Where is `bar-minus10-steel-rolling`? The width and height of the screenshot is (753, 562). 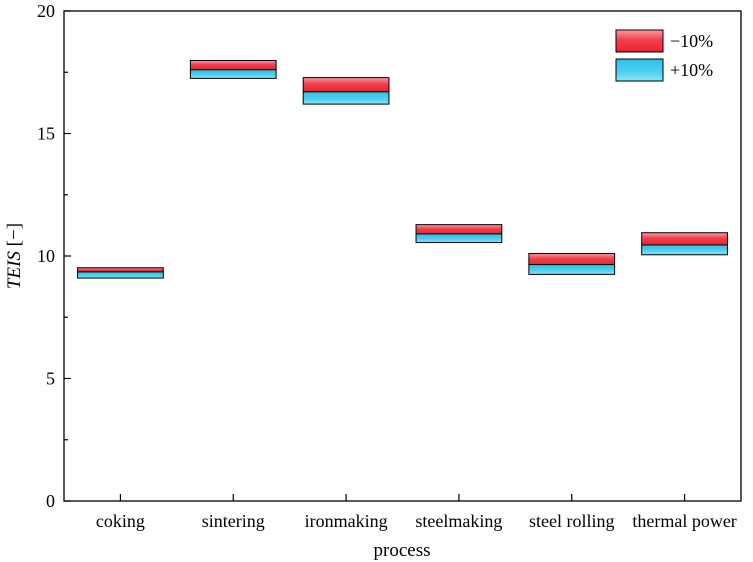
bar-minus10-steel-rolling is located at coordinates (572, 259).